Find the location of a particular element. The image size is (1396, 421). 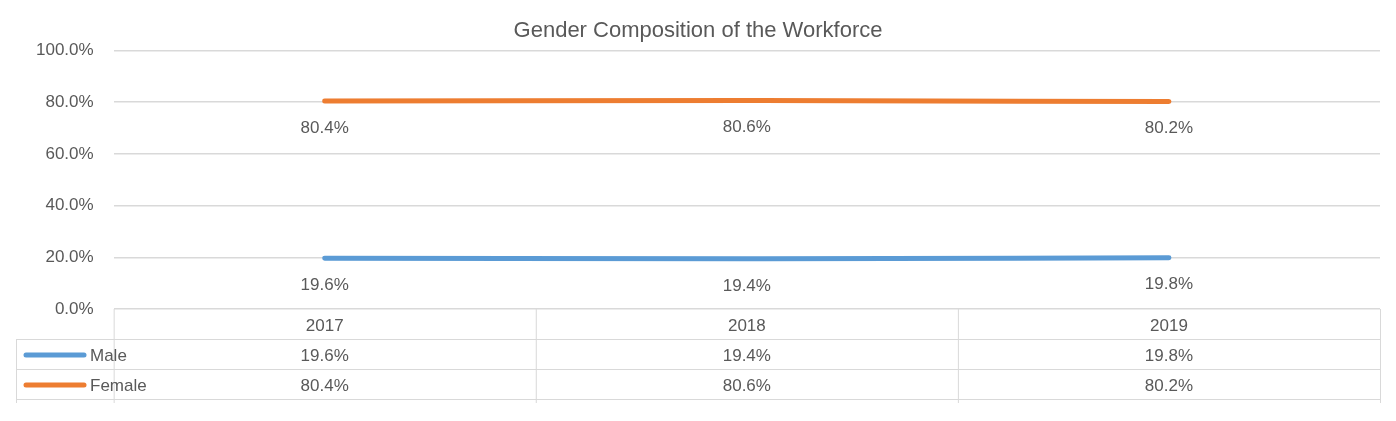

text: 19.6% is located at coordinates (324, 284).